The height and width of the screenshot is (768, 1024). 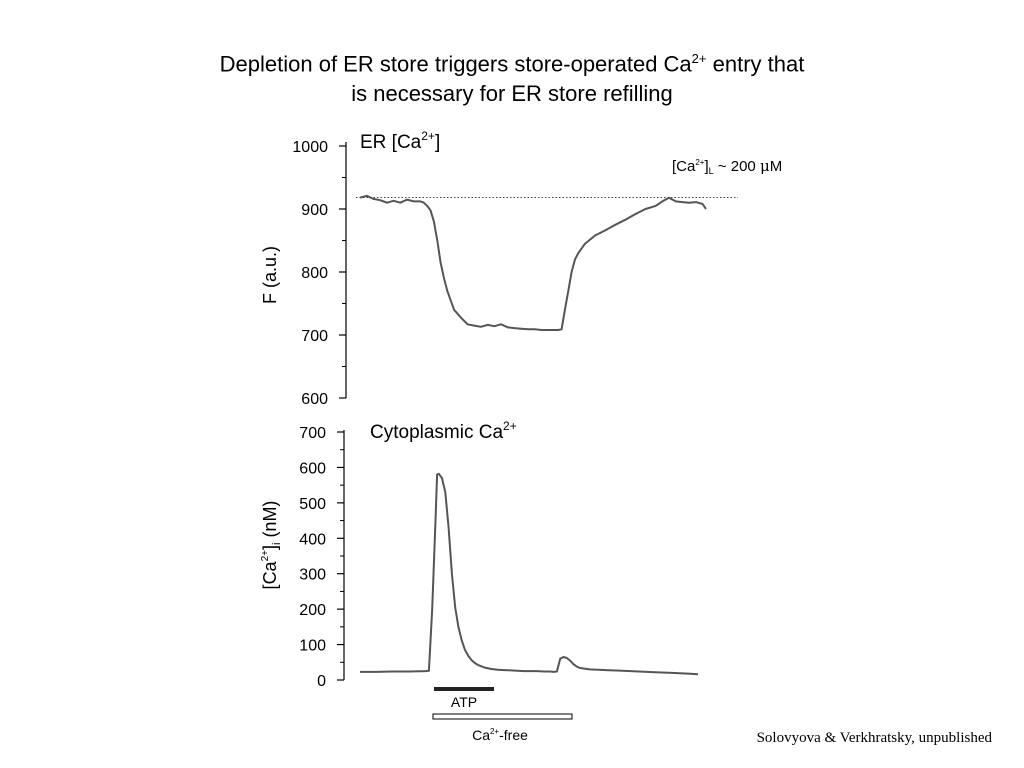 I want to click on er-y-axis-label: F (a.u.), so click(x=270, y=275).